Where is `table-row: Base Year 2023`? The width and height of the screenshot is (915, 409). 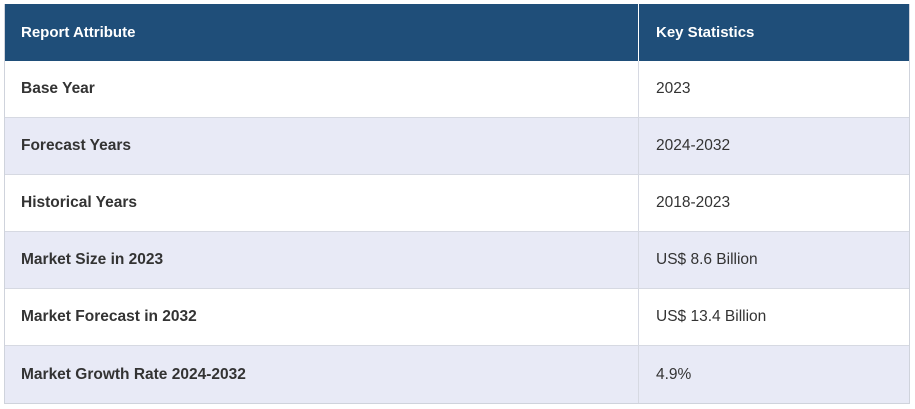
table-row: Base Year 2023 is located at coordinates (457, 89).